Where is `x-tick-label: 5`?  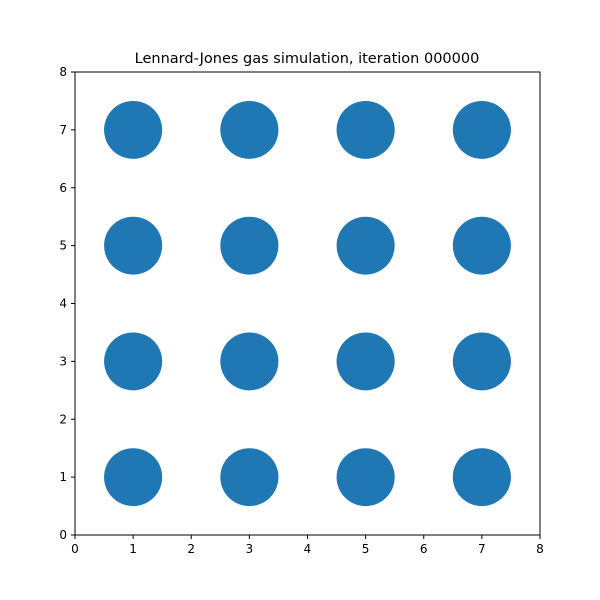 x-tick-label: 5 is located at coordinates (366, 549).